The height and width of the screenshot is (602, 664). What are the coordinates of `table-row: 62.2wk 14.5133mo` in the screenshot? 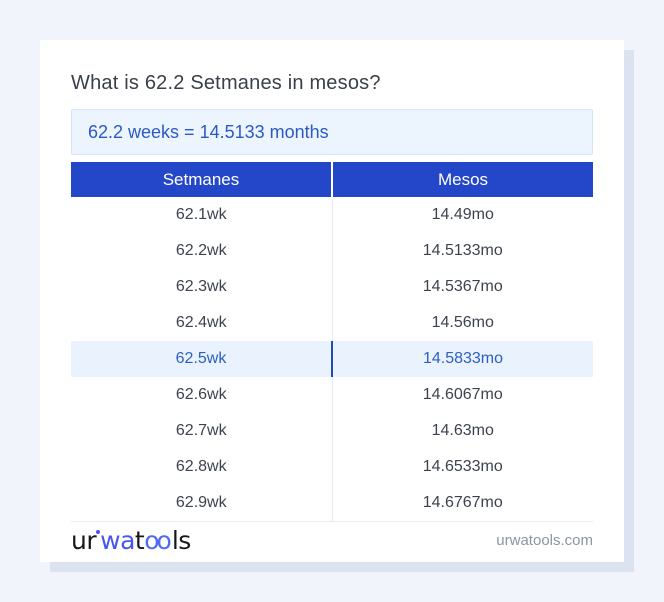 It's located at (332, 251).